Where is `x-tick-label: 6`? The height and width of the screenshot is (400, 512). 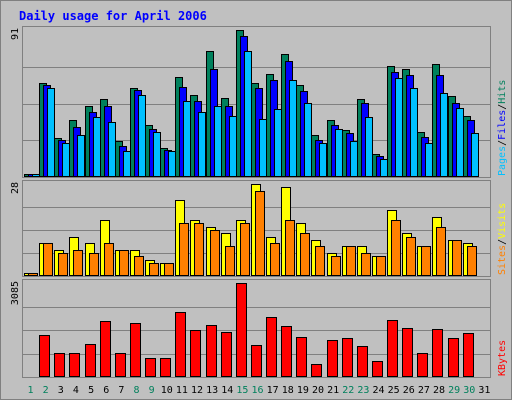
x-tick-label: 6 is located at coordinates (106, 390).